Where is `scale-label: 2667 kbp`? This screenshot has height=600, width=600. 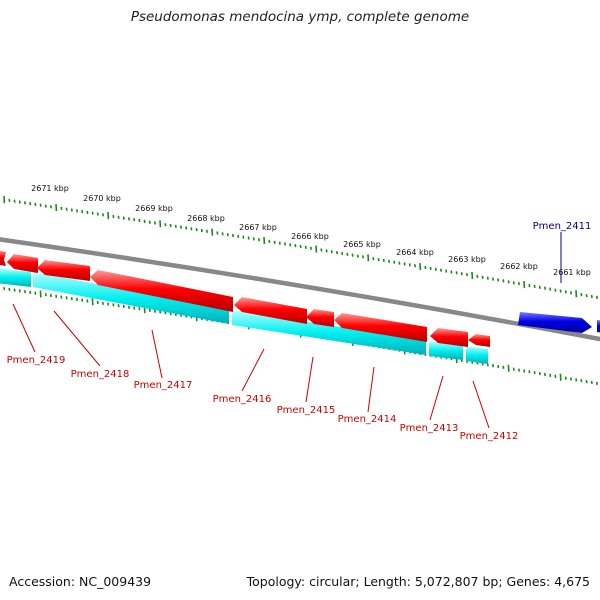
scale-label: 2667 kbp is located at coordinates (258, 227).